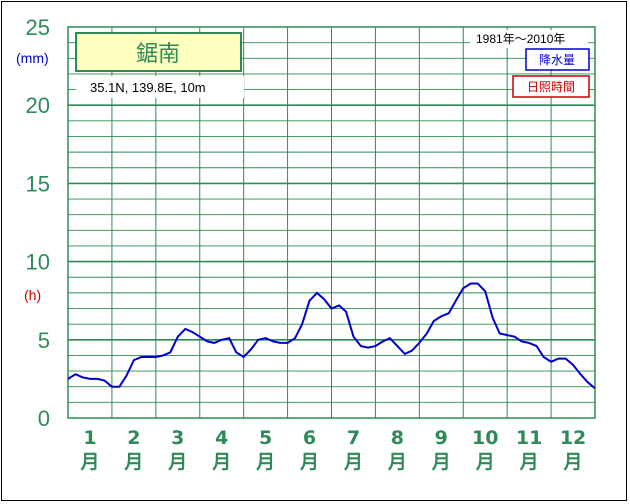 Image resolution: width=630 pixels, height=504 pixels. What do you see at coordinates (38, 223) in the screenshot?
I see `y-tick-labels: 0 5 10 15 20 25` at bounding box center [38, 223].